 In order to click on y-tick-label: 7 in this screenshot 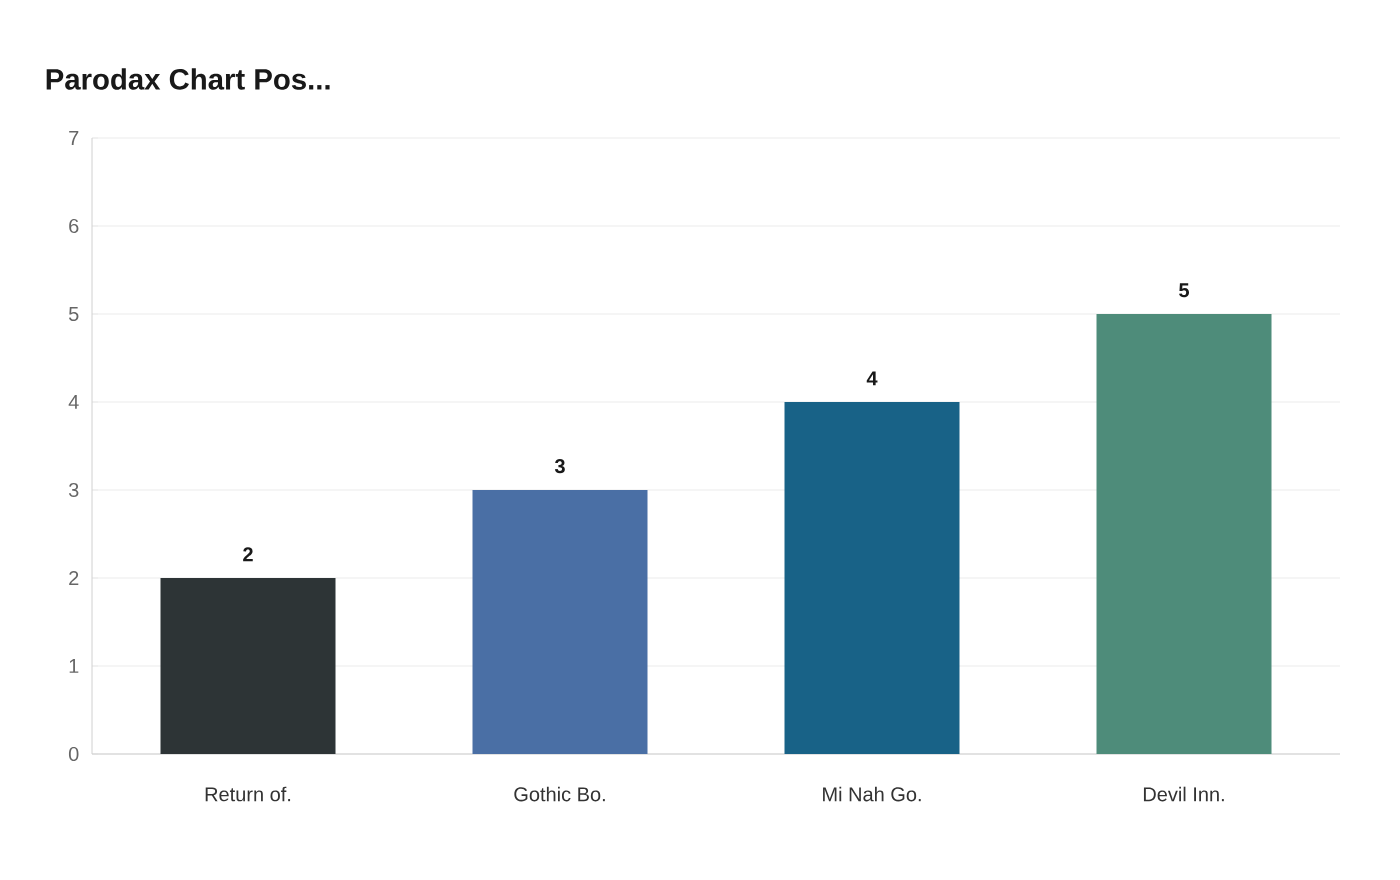, I will do `click(74, 138)`.